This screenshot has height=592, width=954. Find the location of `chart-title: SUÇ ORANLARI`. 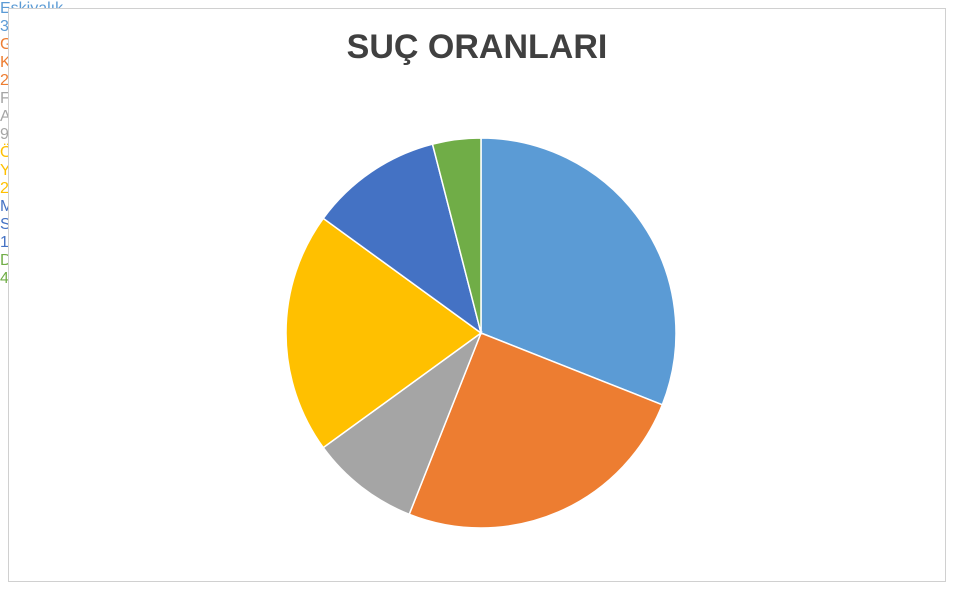

chart-title: SUÇ ORANLARI is located at coordinates (477, 47).